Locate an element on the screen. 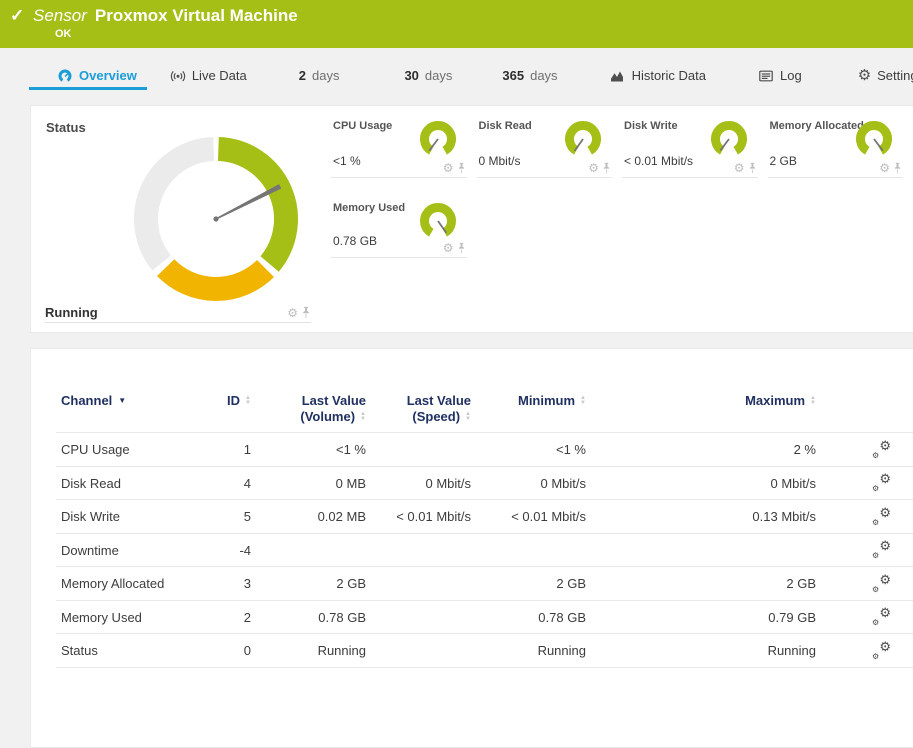 Image resolution: width=913 pixels, height=748 pixels. cell-channel: Disk Write is located at coordinates (90, 517).